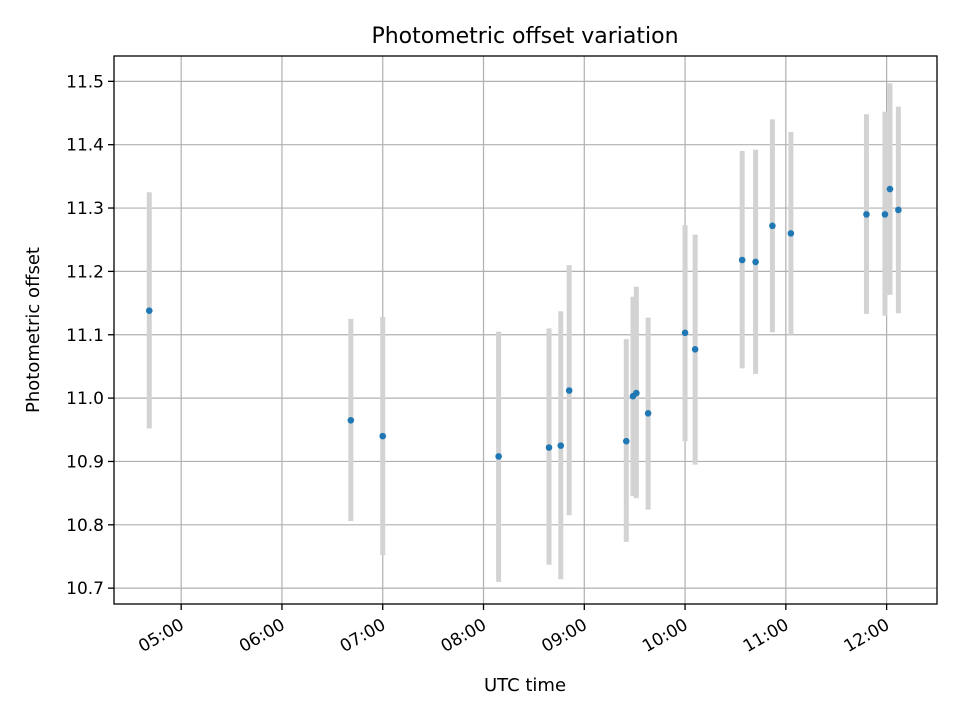 The width and height of the screenshot is (960, 720). Describe the element at coordinates (665, 636) in the screenshot. I see `x-tick-label: 10:00` at that location.